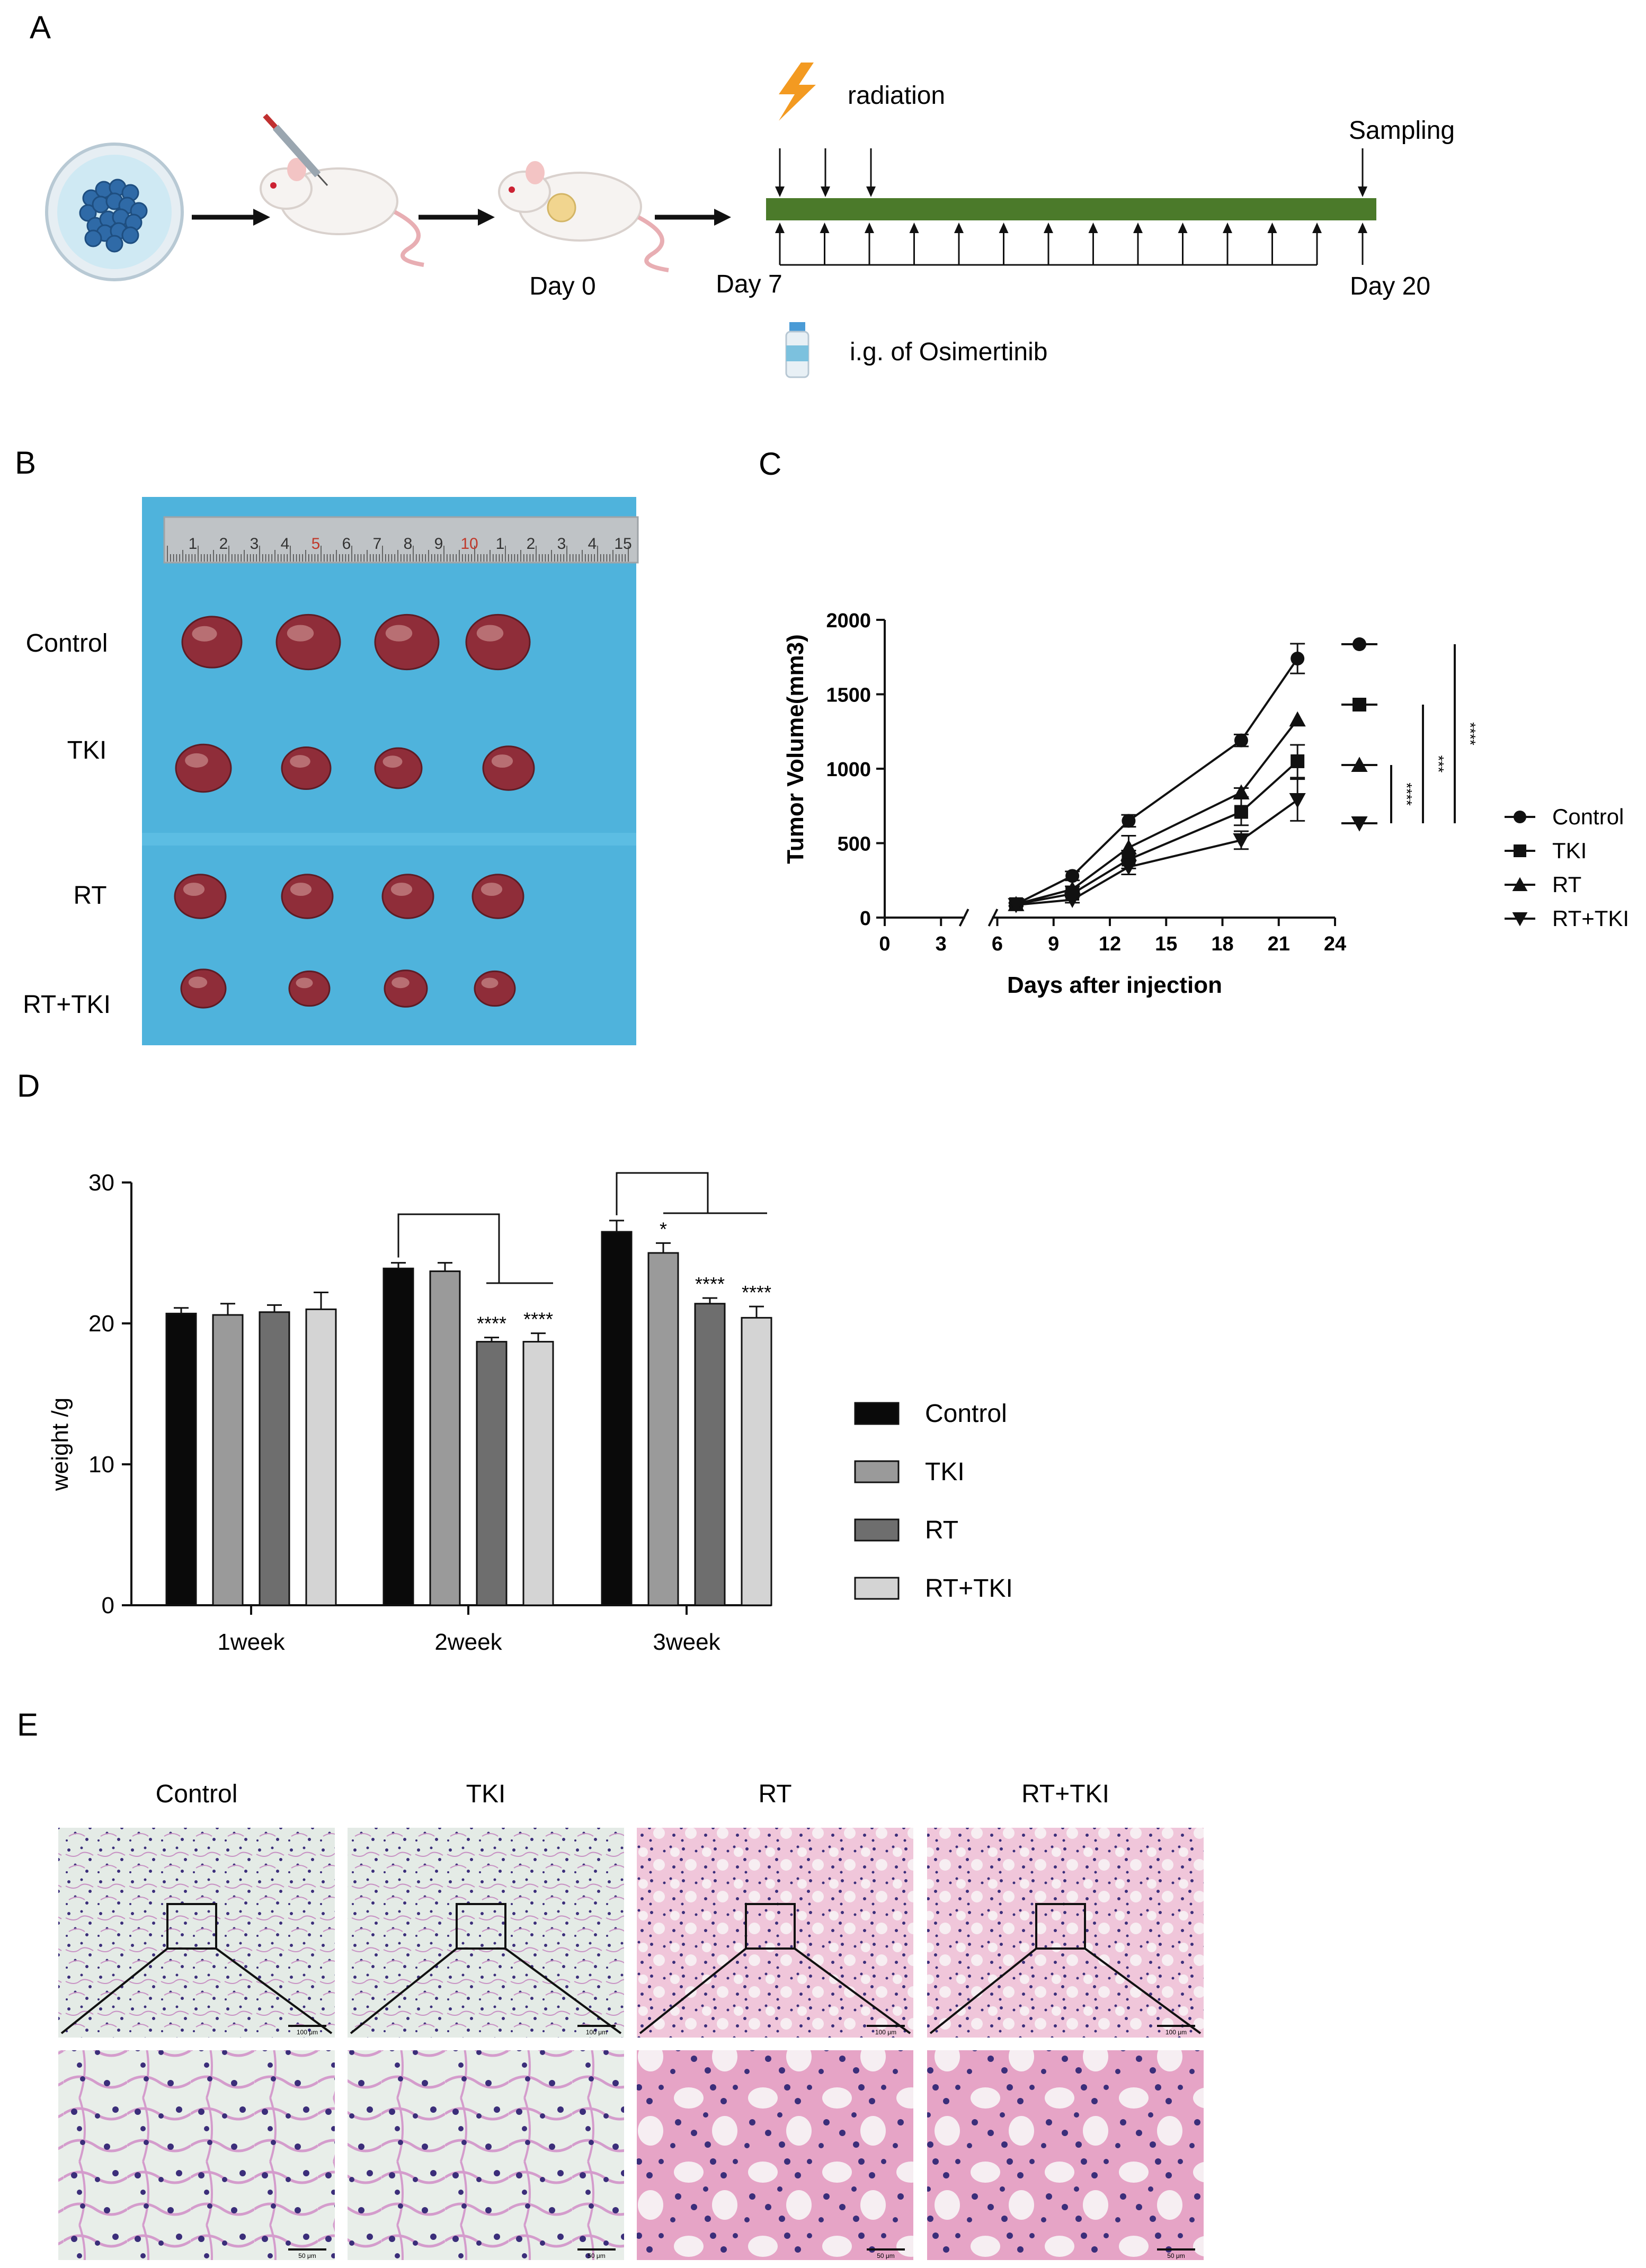 This screenshot has width=1646, height=2268. I want to click on photo-seam, so click(389, 840).